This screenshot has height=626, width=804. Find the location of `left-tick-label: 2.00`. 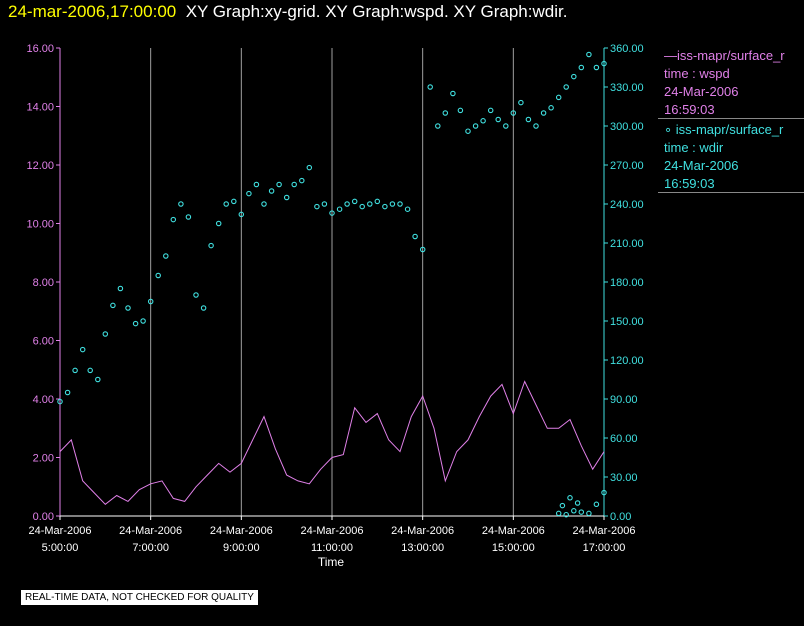

left-tick-label: 2.00 is located at coordinates (43, 459).